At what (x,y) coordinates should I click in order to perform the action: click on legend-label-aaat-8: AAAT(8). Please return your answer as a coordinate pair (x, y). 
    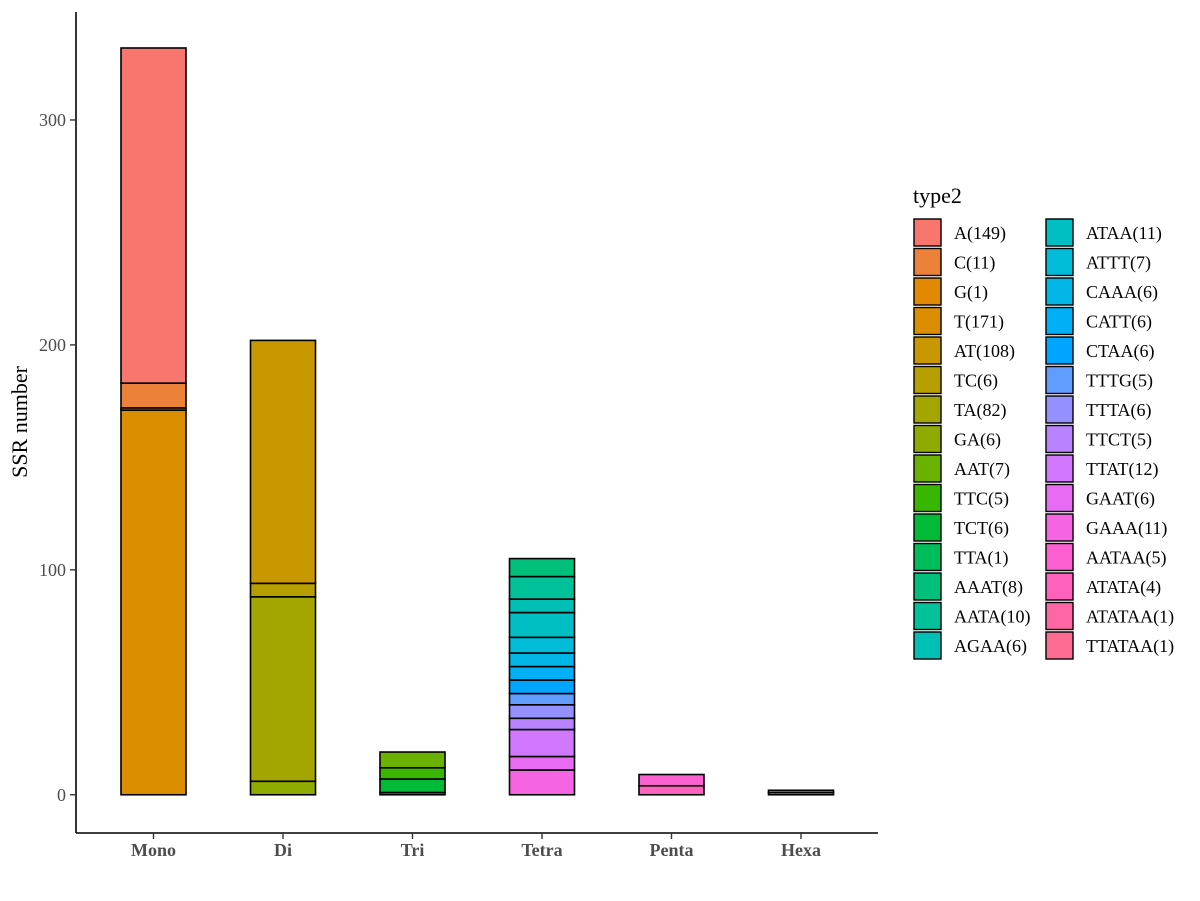
    Looking at the image, I should click on (988, 587).